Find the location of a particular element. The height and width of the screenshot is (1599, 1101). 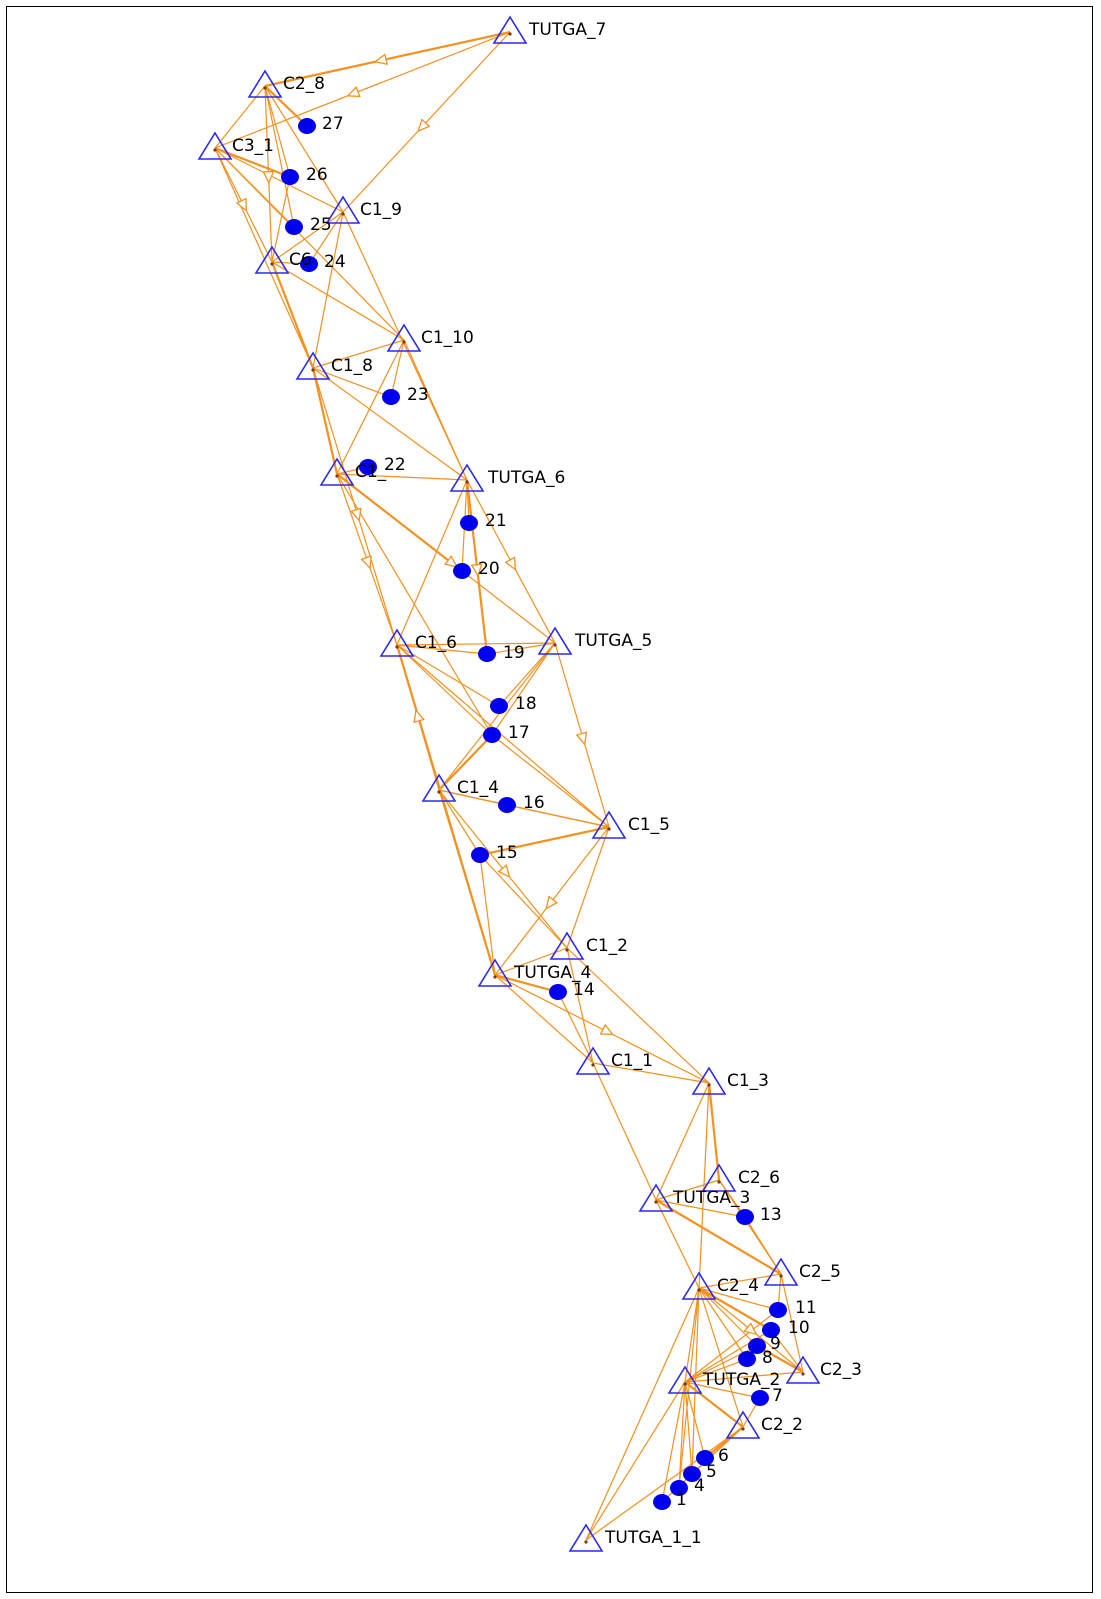

edge-C1_6-P18 is located at coordinates (448, 675).